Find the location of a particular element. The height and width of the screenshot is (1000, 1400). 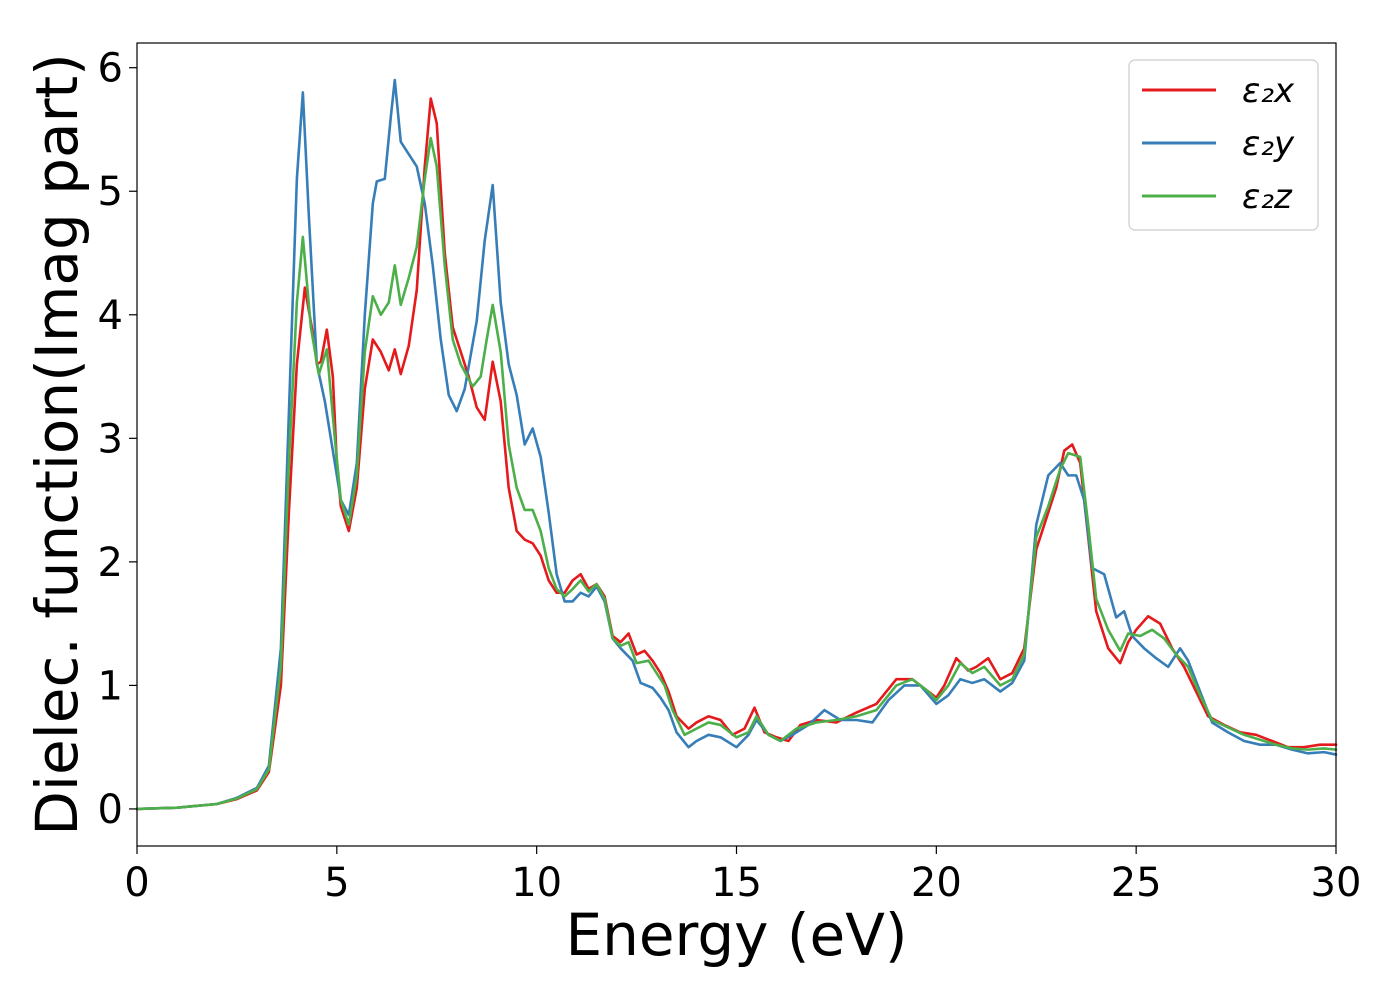

x-tick-label: 25 is located at coordinates (1136, 883).